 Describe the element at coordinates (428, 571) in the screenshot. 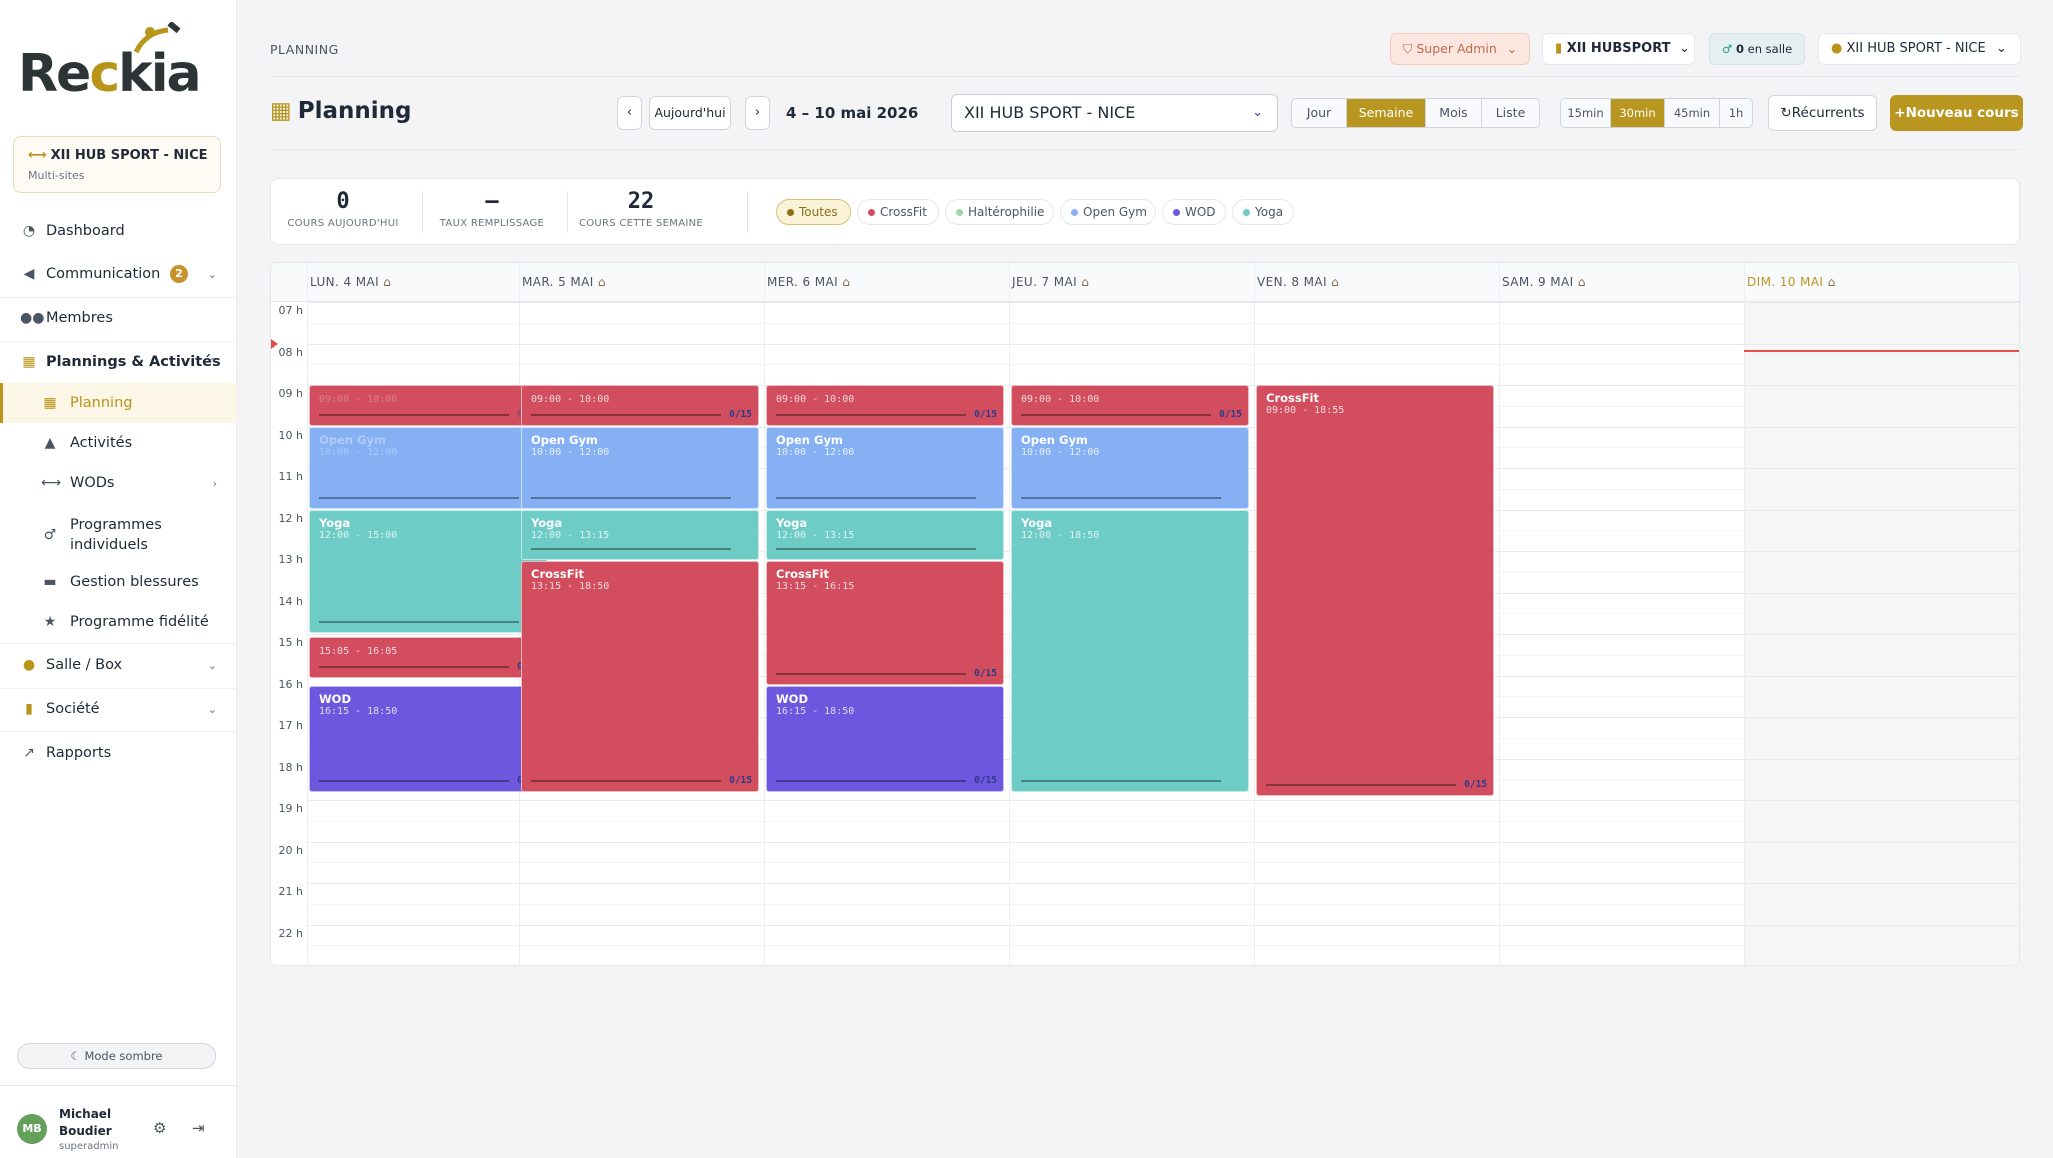

I see `calendar-event: Yoga 12:00 - 15:00` at that location.